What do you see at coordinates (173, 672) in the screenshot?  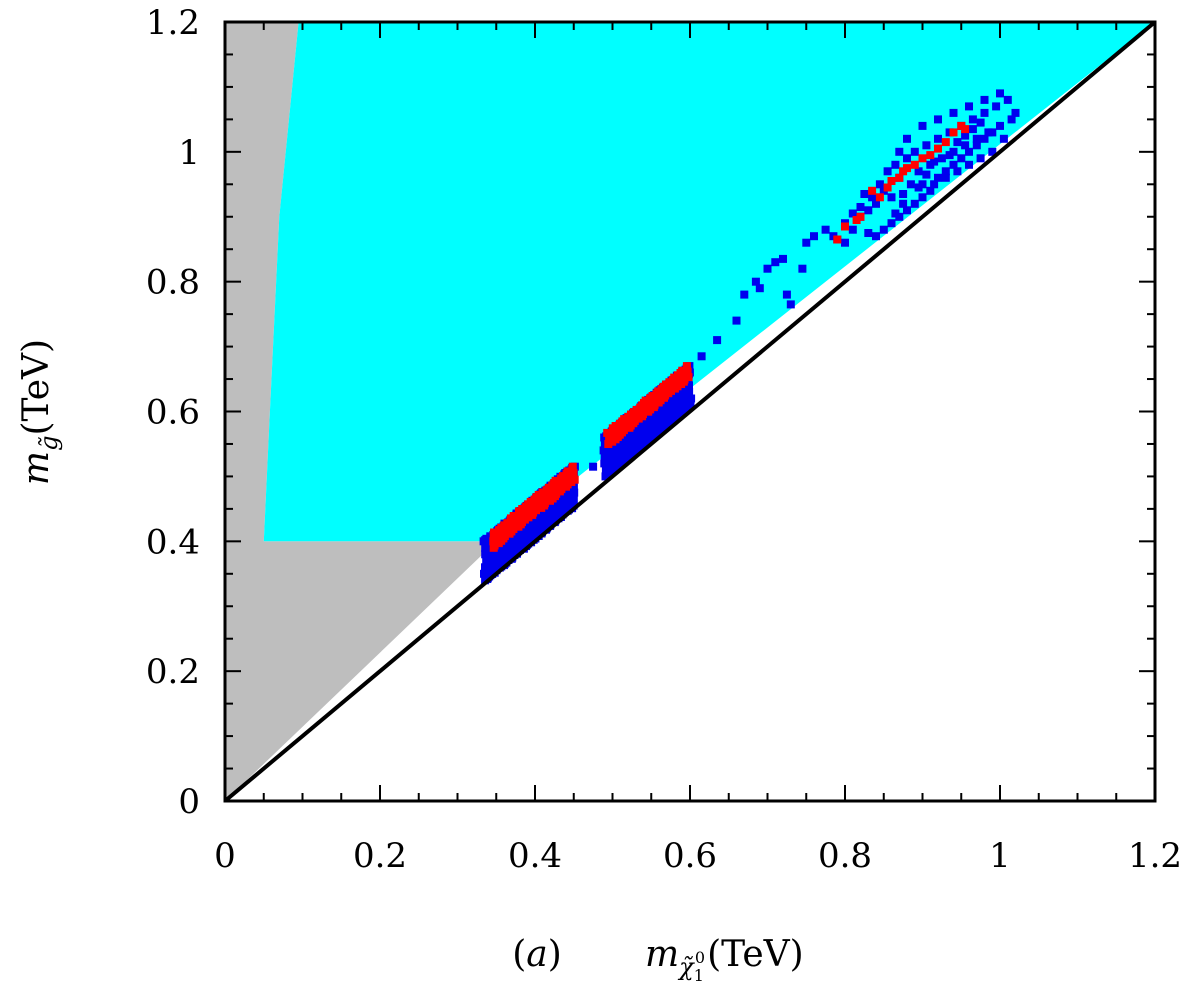 I see `y-tick-label: 0.2` at bounding box center [173, 672].